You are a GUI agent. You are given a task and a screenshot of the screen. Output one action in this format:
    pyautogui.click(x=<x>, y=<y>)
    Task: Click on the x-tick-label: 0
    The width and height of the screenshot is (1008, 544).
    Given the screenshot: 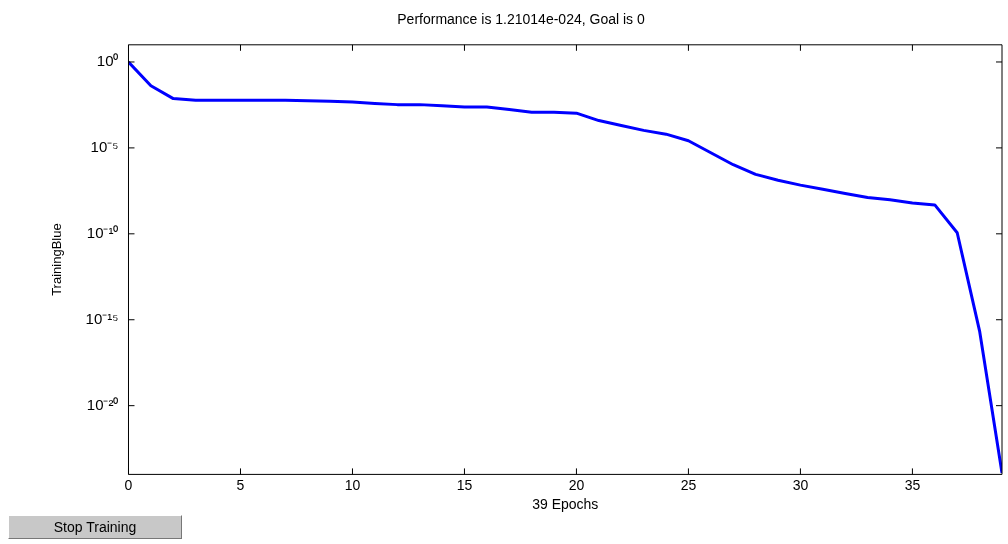 What is the action you would take?
    pyautogui.click(x=128, y=484)
    